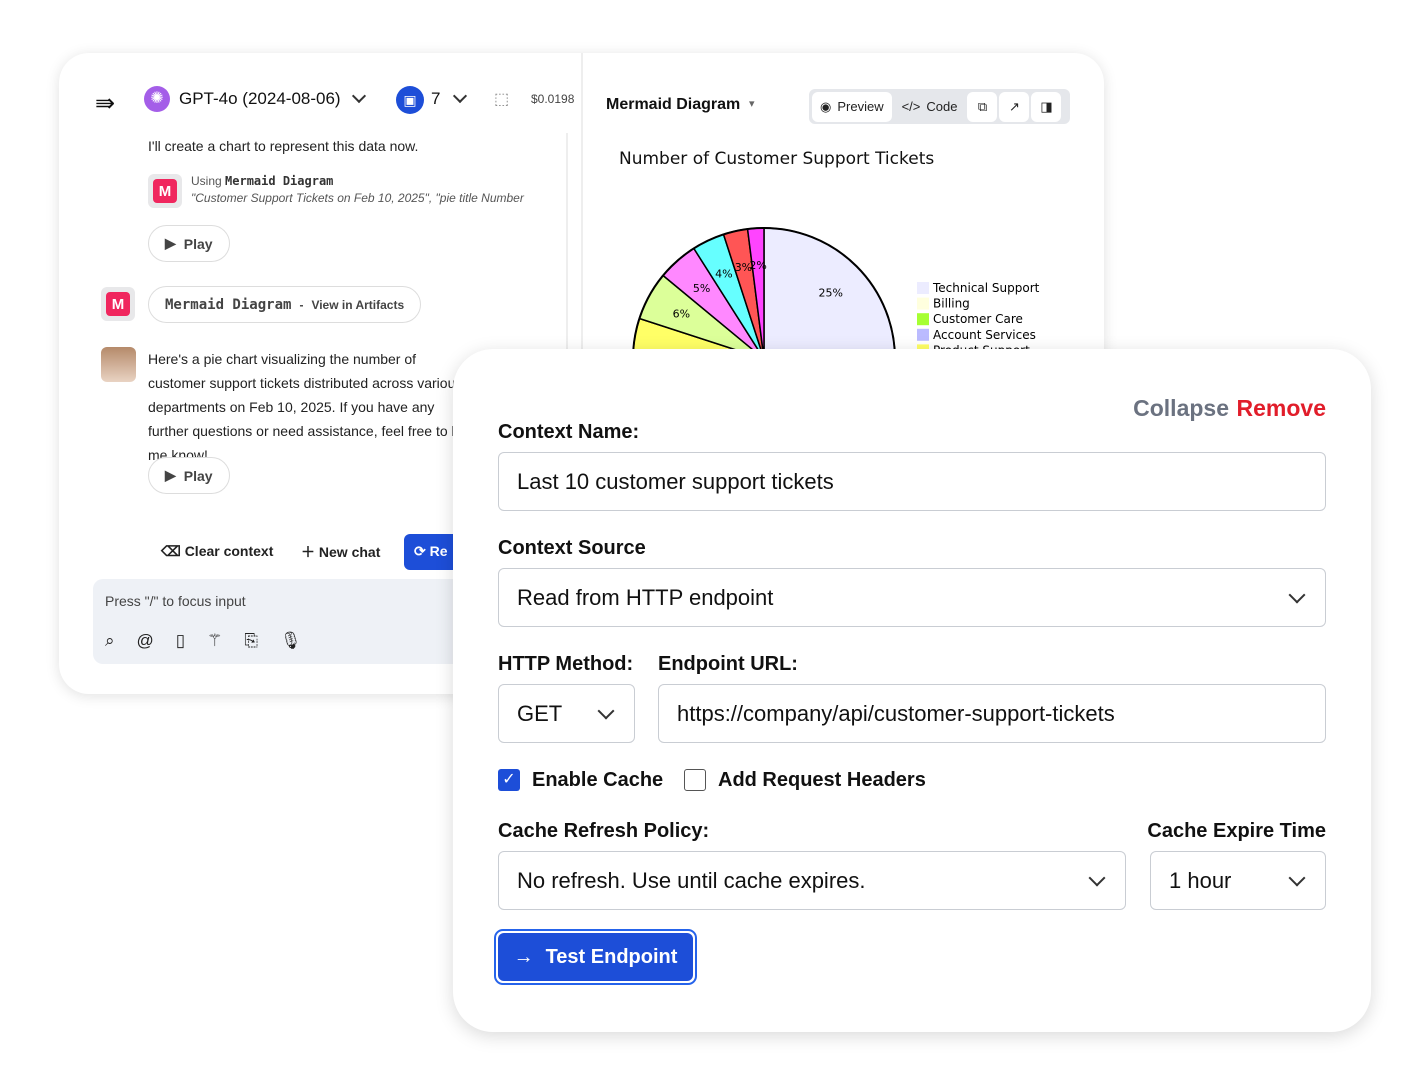  Describe the element at coordinates (572, 548) in the screenshot. I see `context-source-label: Context Source` at that location.